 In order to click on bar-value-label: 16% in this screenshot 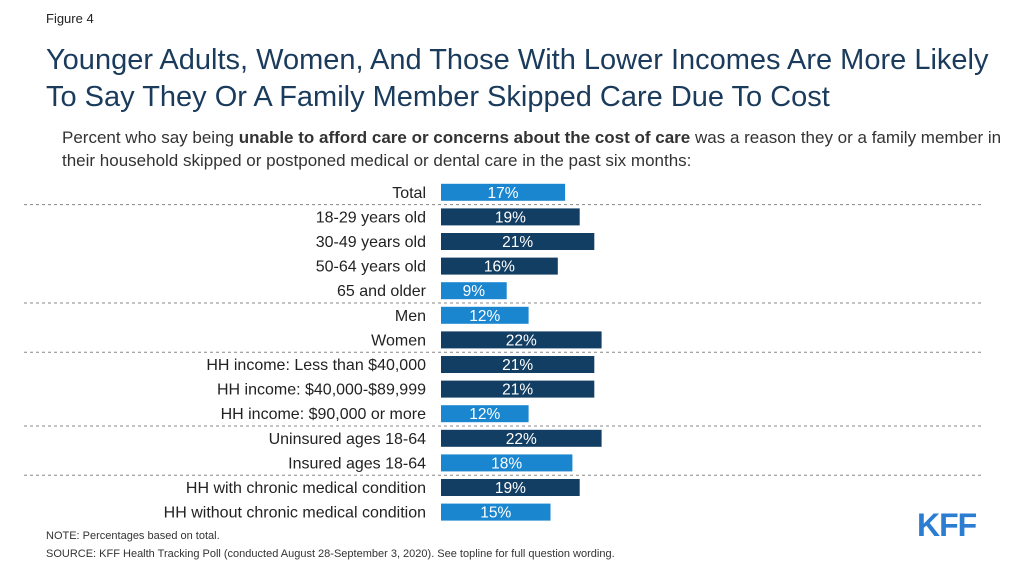, I will do `click(499, 267)`.